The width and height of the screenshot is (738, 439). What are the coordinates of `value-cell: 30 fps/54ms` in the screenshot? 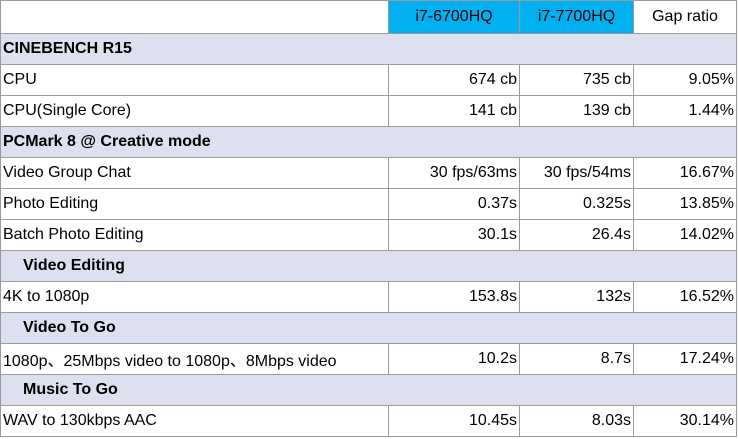 It's located at (576, 173).